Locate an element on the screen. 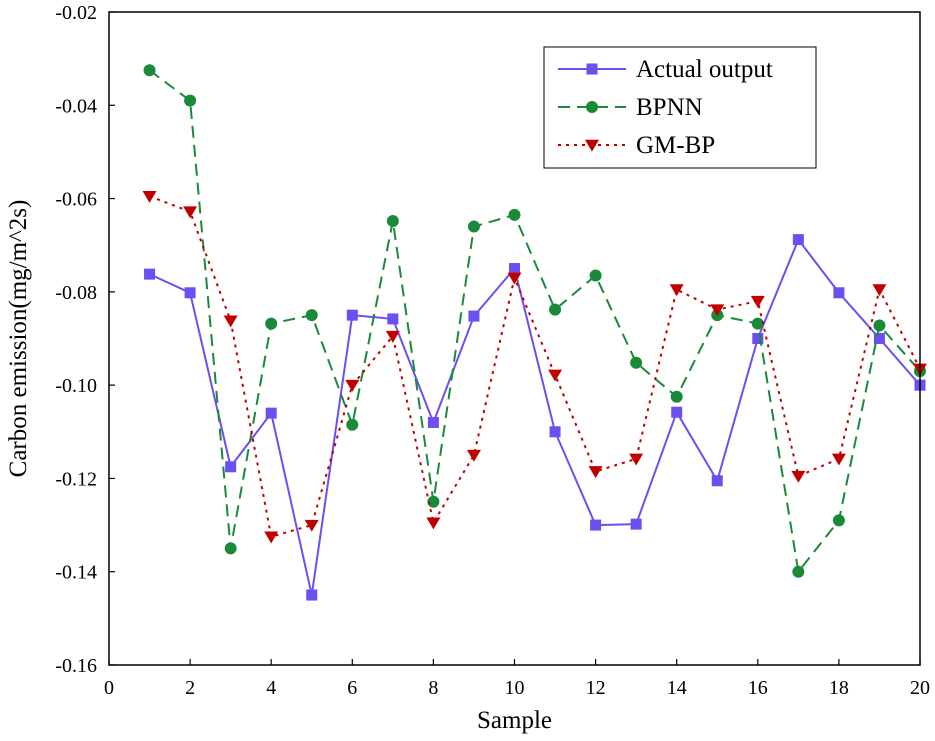 The width and height of the screenshot is (935, 741). legend: Actual output BPNN GM-BP is located at coordinates (680, 107).